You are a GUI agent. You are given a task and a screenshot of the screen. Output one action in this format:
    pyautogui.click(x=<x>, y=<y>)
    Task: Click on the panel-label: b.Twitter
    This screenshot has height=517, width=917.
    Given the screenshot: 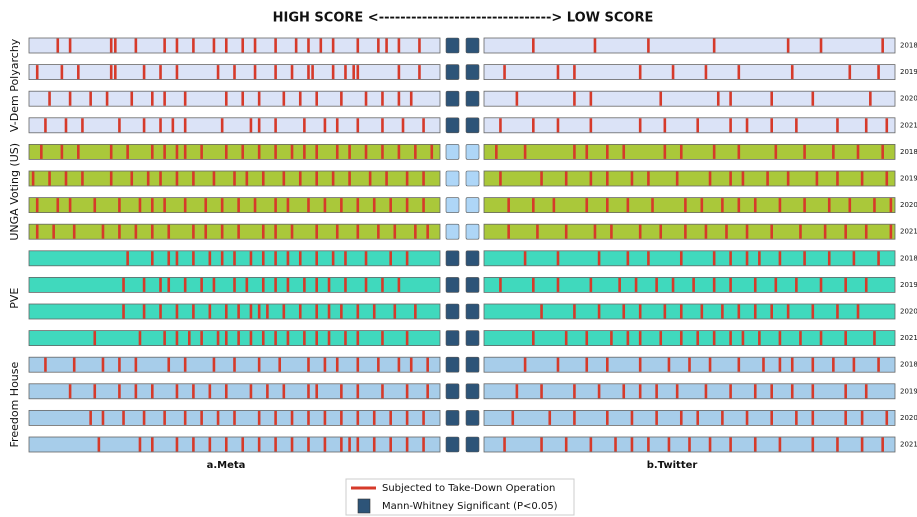 What is the action you would take?
    pyautogui.click(x=672, y=465)
    